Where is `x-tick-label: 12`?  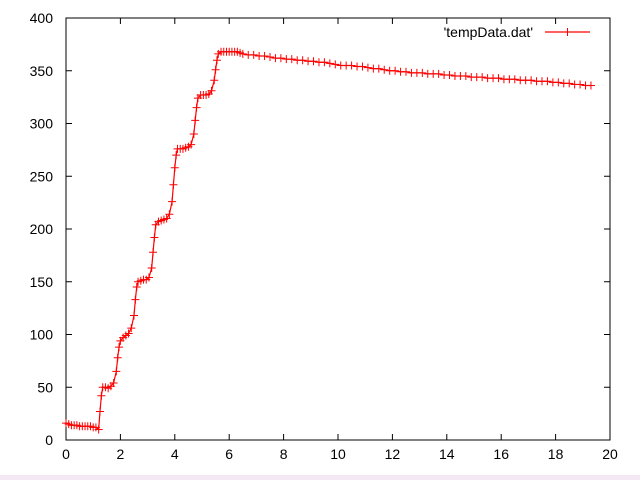
x-tick-label: 12 is located at coordinates (393, 454).